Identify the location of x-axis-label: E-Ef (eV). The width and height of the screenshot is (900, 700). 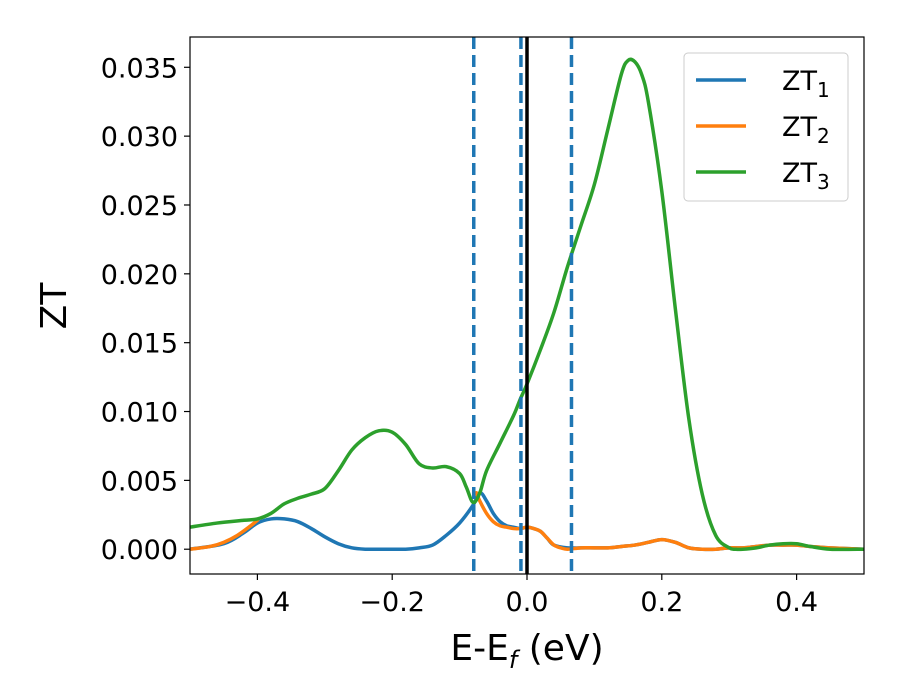
(526, 651).